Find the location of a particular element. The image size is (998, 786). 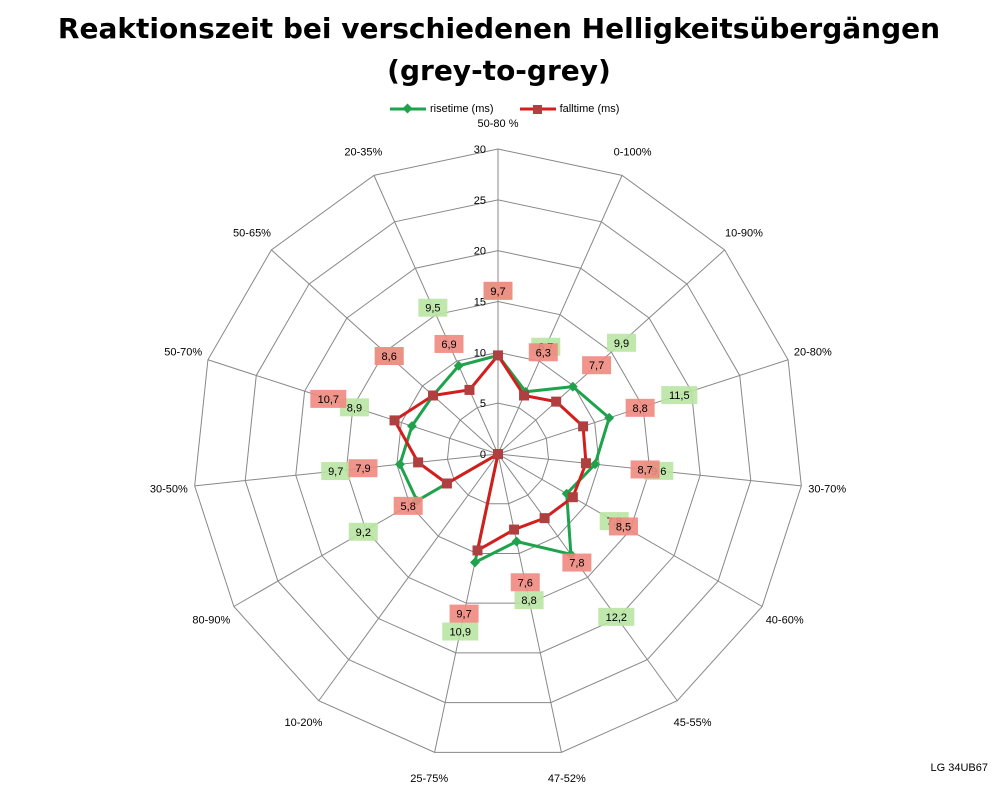

risetime-data-label: 9,7 is located at coordinates (335, 472).